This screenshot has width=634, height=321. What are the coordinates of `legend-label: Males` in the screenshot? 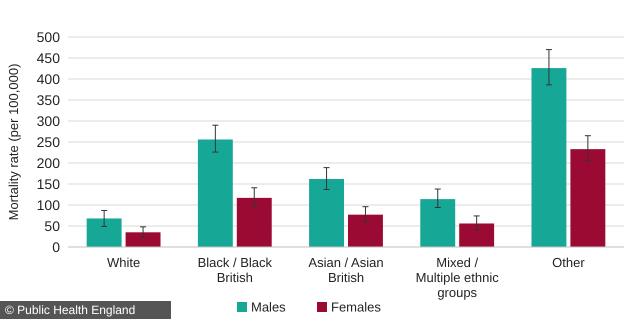 It's located at (268, 307).